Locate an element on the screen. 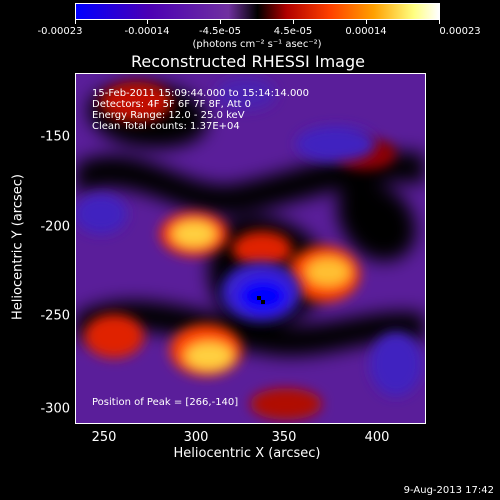 Image resolution: width=500 pixels, height=500 pixels. energy-range-label: Energy Range: 12.0 - 25.0 keV is located at coordinates (168, 115).